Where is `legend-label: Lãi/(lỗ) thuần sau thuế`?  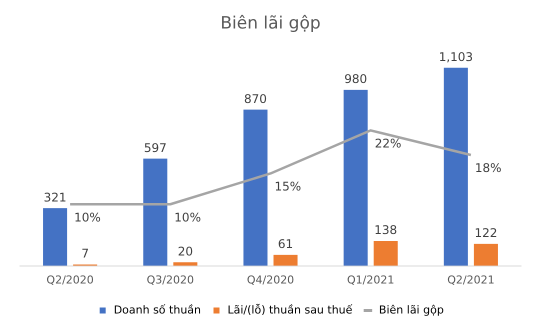
legend-label: Lãi/(lỗ) thuần sau thuế is located at coordinates (290, 309).